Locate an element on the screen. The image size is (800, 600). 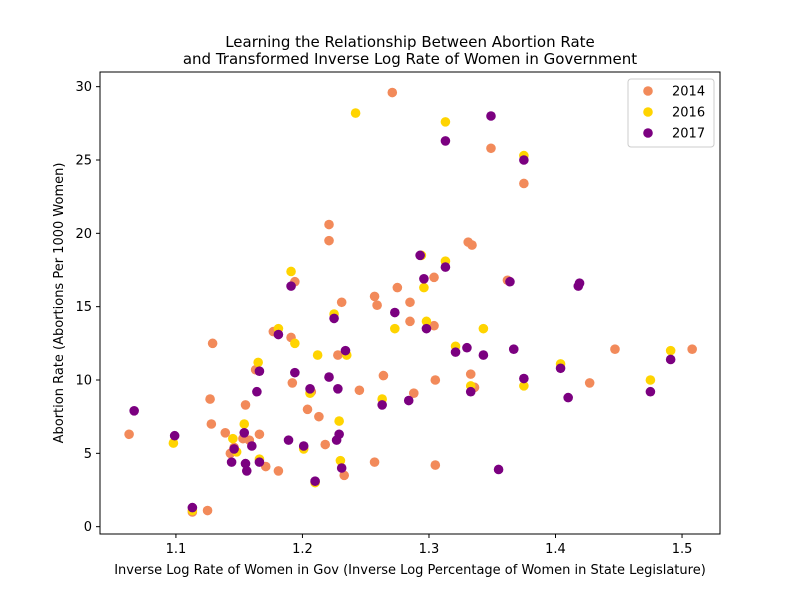
y-axis-ticks: 0 5 10 15 20 25 30 is located at coordinates (87, 307).